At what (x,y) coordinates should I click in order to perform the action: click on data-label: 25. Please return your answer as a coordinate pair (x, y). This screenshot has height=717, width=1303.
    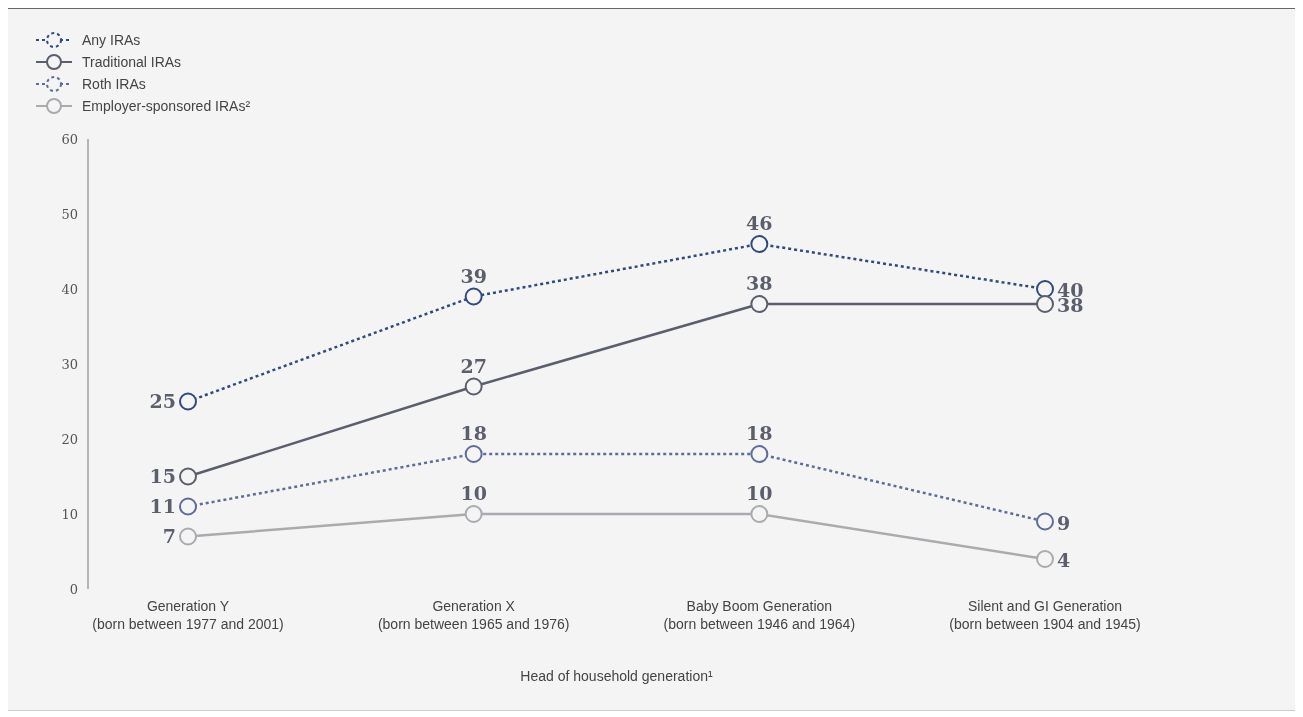
    Looking at the image, I should click on (162, 400).